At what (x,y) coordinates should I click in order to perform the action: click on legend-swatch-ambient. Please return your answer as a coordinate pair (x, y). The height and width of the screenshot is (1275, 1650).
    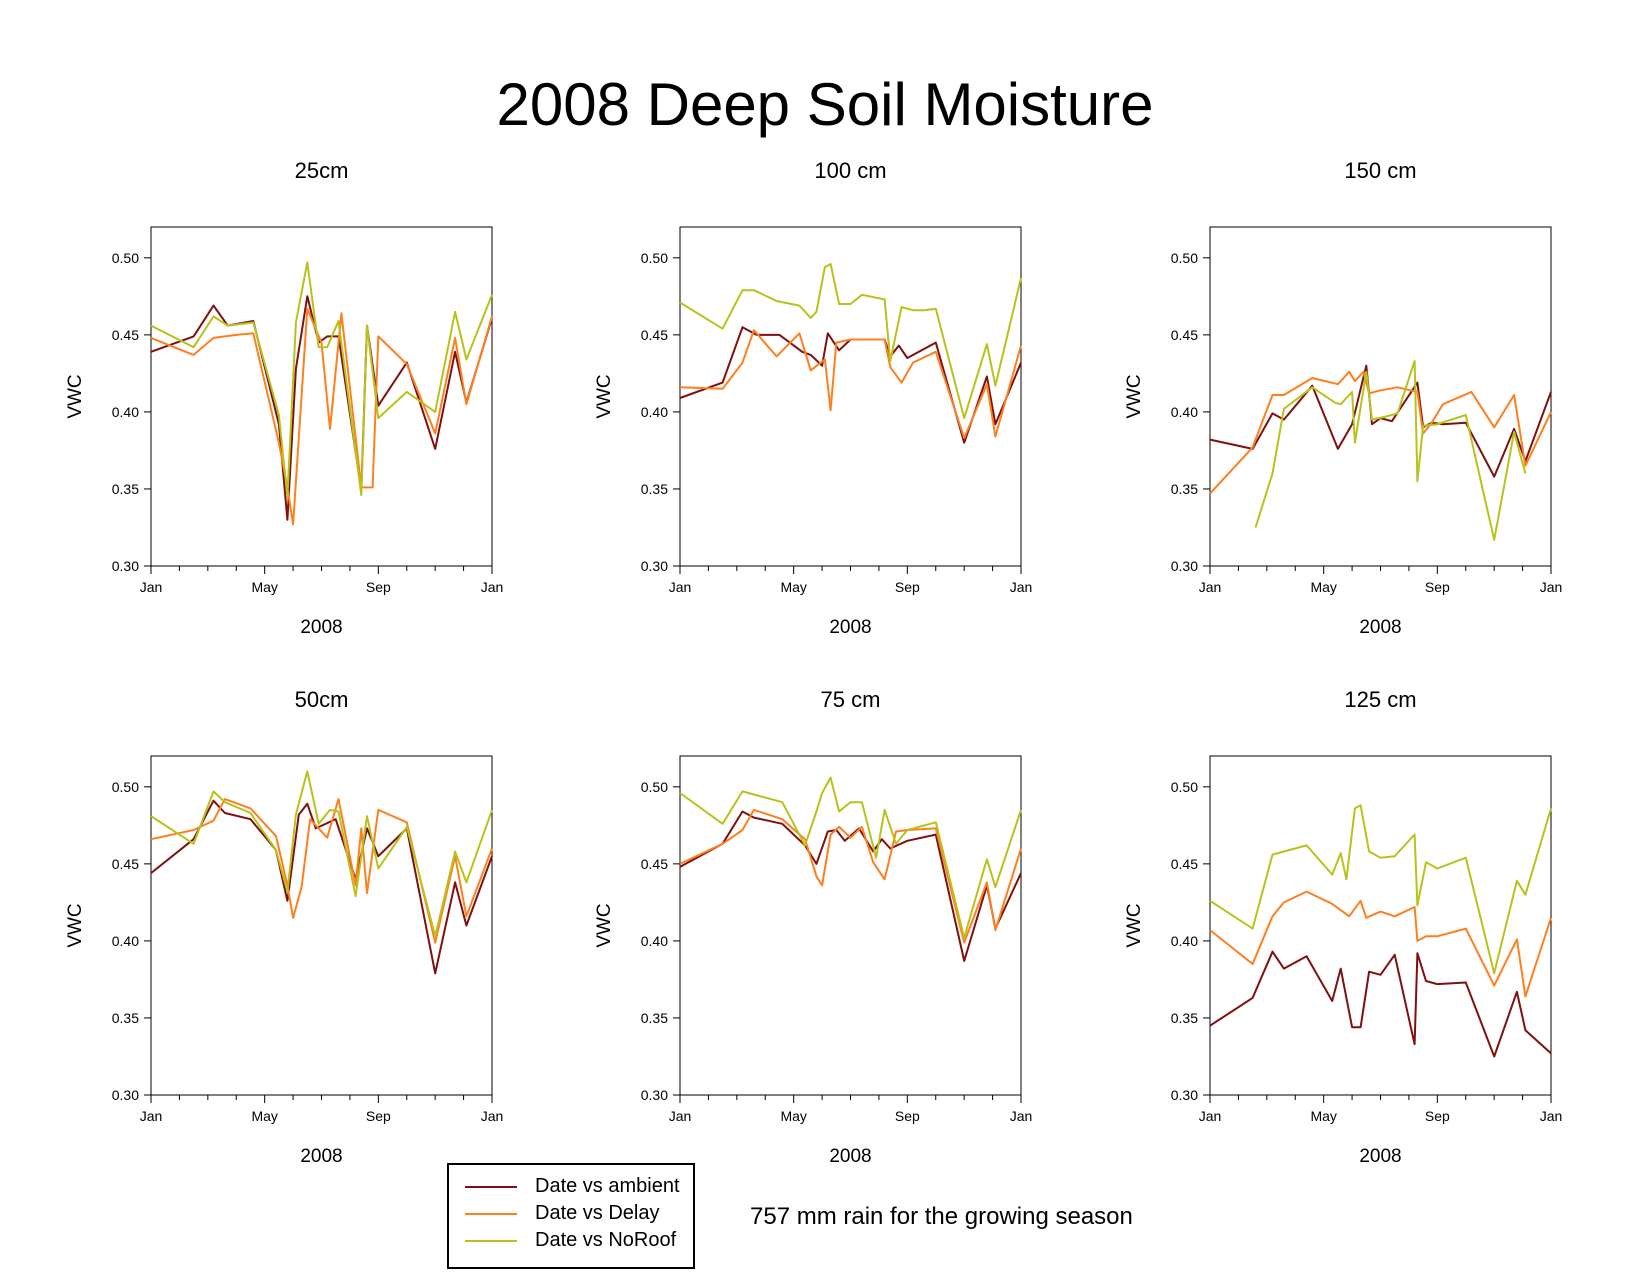
    Looking at the image, I should click on (491, 1186).